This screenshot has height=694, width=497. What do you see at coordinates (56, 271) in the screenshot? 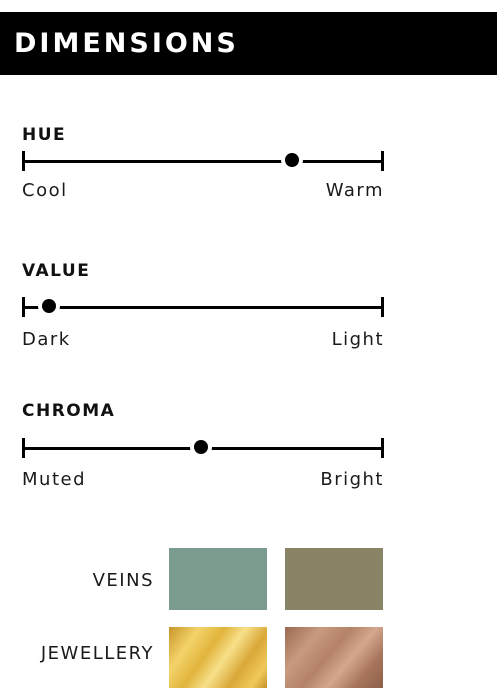
I see `dimension-label: VALUE` at bounding box center [56, 271].